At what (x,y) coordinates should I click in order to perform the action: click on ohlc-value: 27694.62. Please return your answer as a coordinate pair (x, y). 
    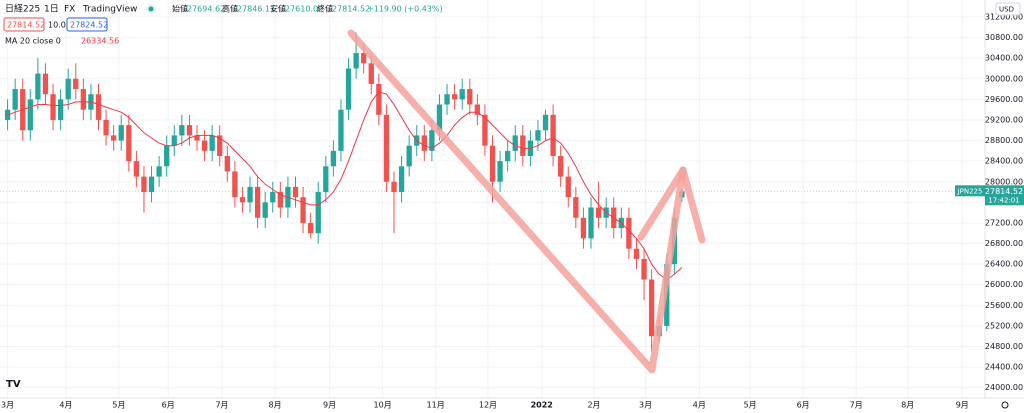
    Looking at the image, I should click on (206, 9).